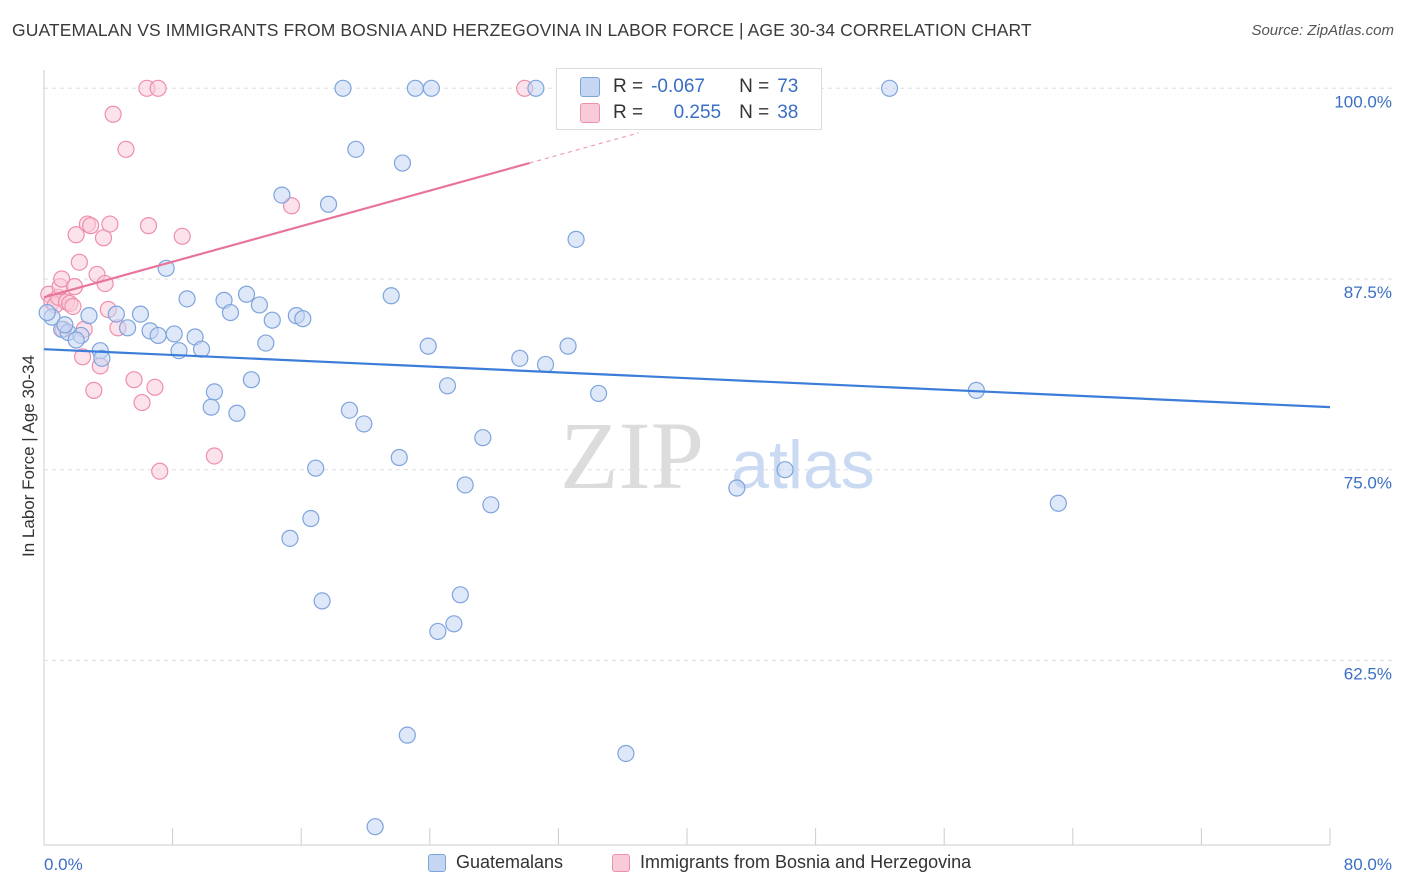 The width and height of the screenshot is (1406, 892). What do you see at coordinates (590, 87) in the screenshot?
I see `stats-swatch-blue` at bounding box center [590, 87].